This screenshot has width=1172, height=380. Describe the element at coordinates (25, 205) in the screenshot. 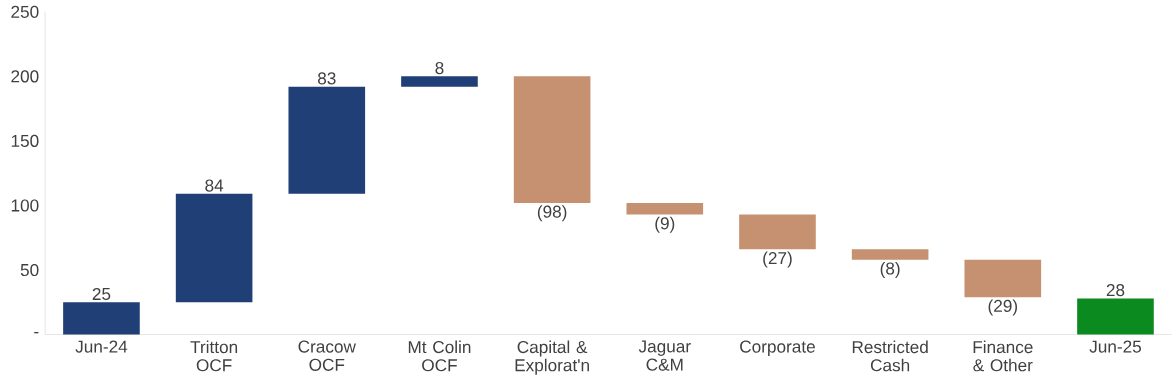

I see `y-tick-label: 100` at that location.